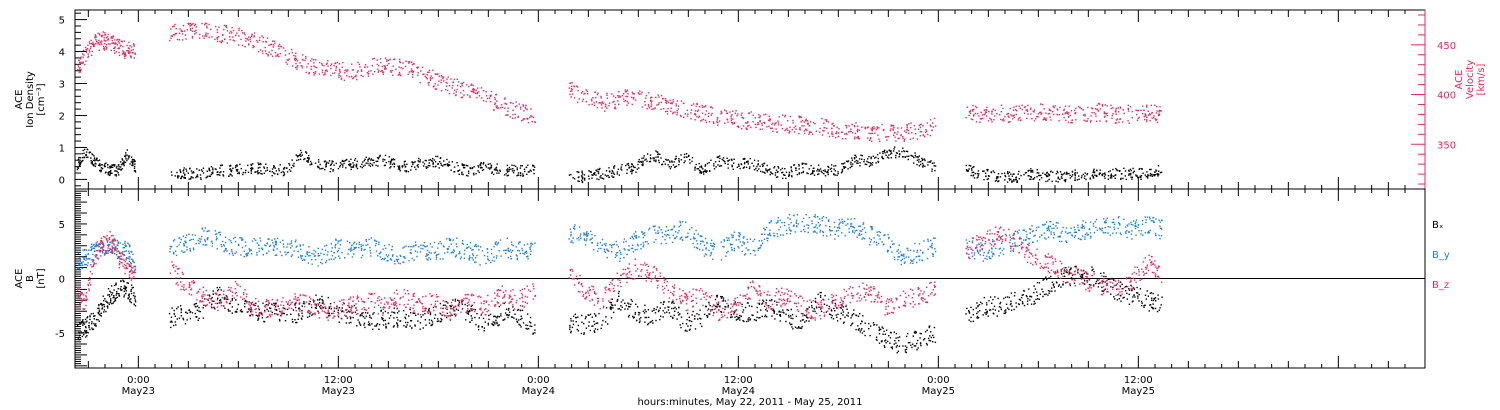  I want to click on y-axis-label-line: [cm⁻³], so click(41, 99).